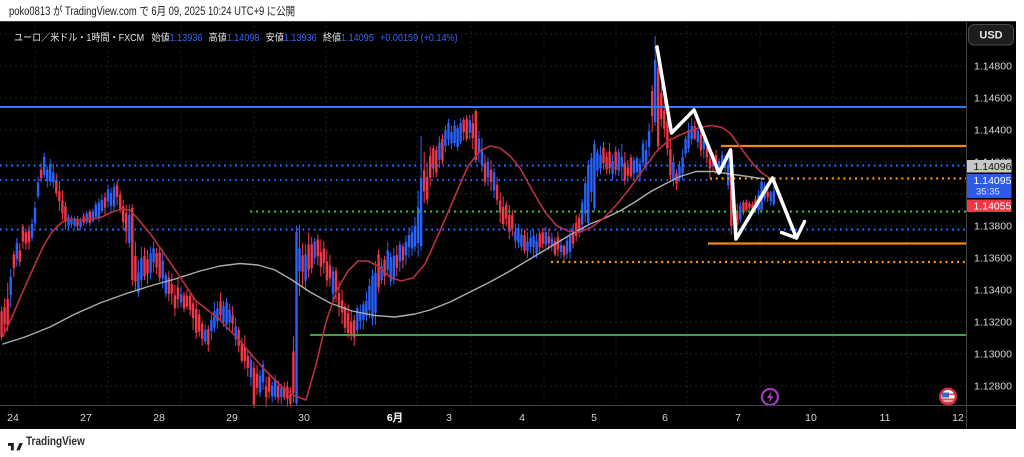 The image size is (1024, 457). Describe the element at coordinates (232, 418) in the screenshot. I see `svg-text: 29` at that location.